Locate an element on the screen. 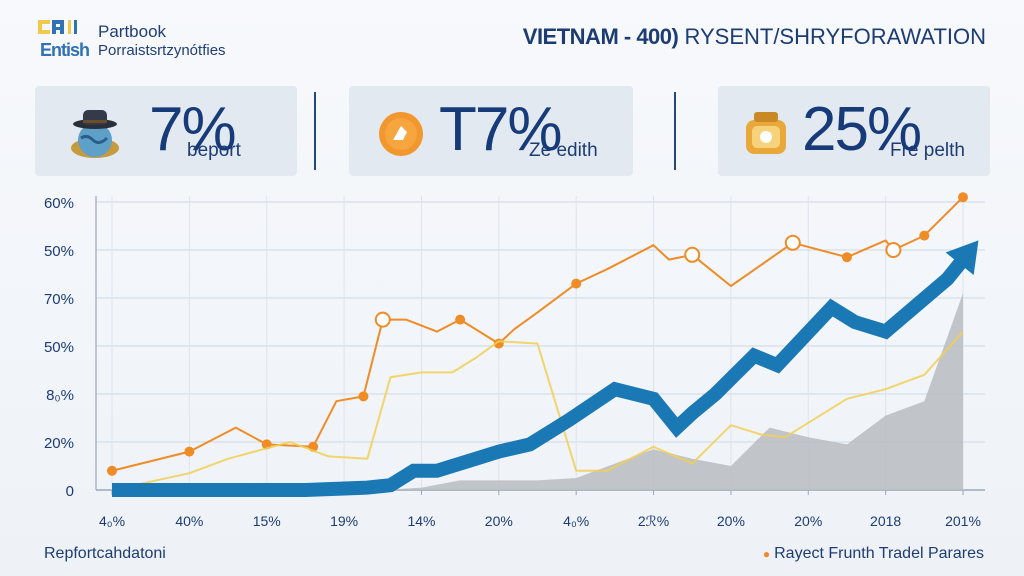 This screenshot has width=1024, height=576. x-tick-label-11: 201% is located at coordinates (963, 521).